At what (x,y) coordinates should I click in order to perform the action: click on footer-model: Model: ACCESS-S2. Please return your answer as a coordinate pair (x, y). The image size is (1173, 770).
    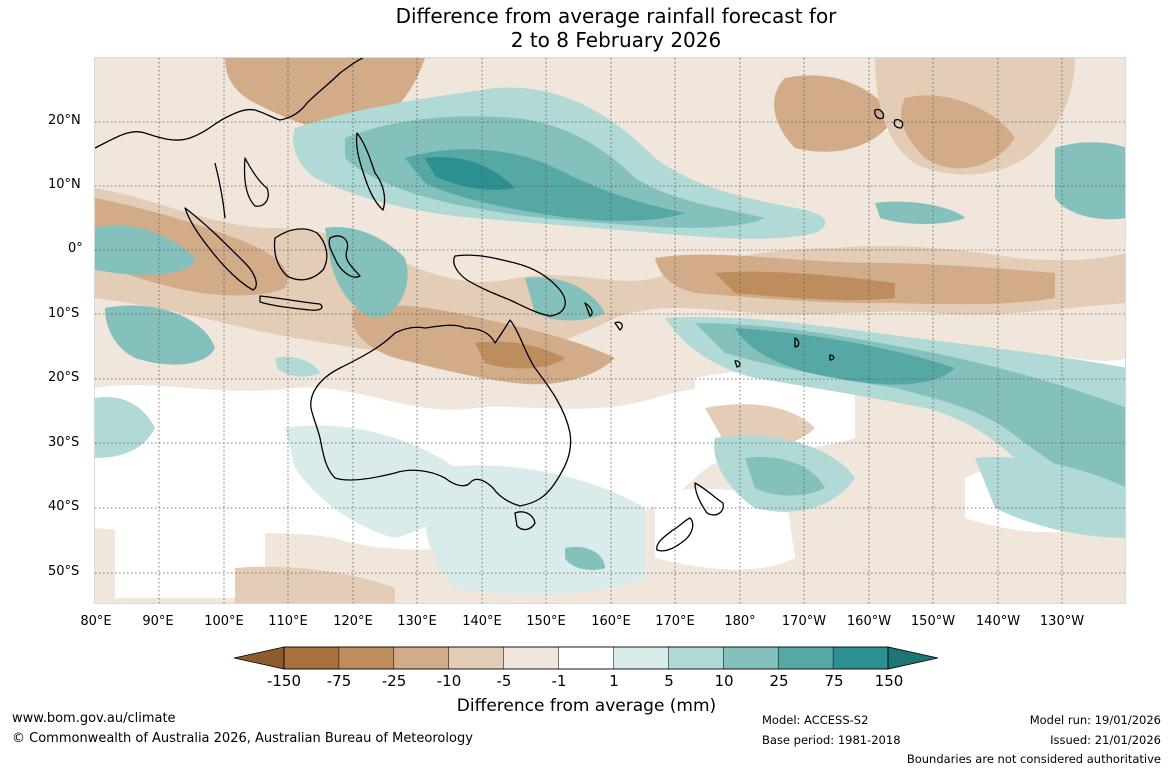
    Looking at the image, I should click on (815, 720).